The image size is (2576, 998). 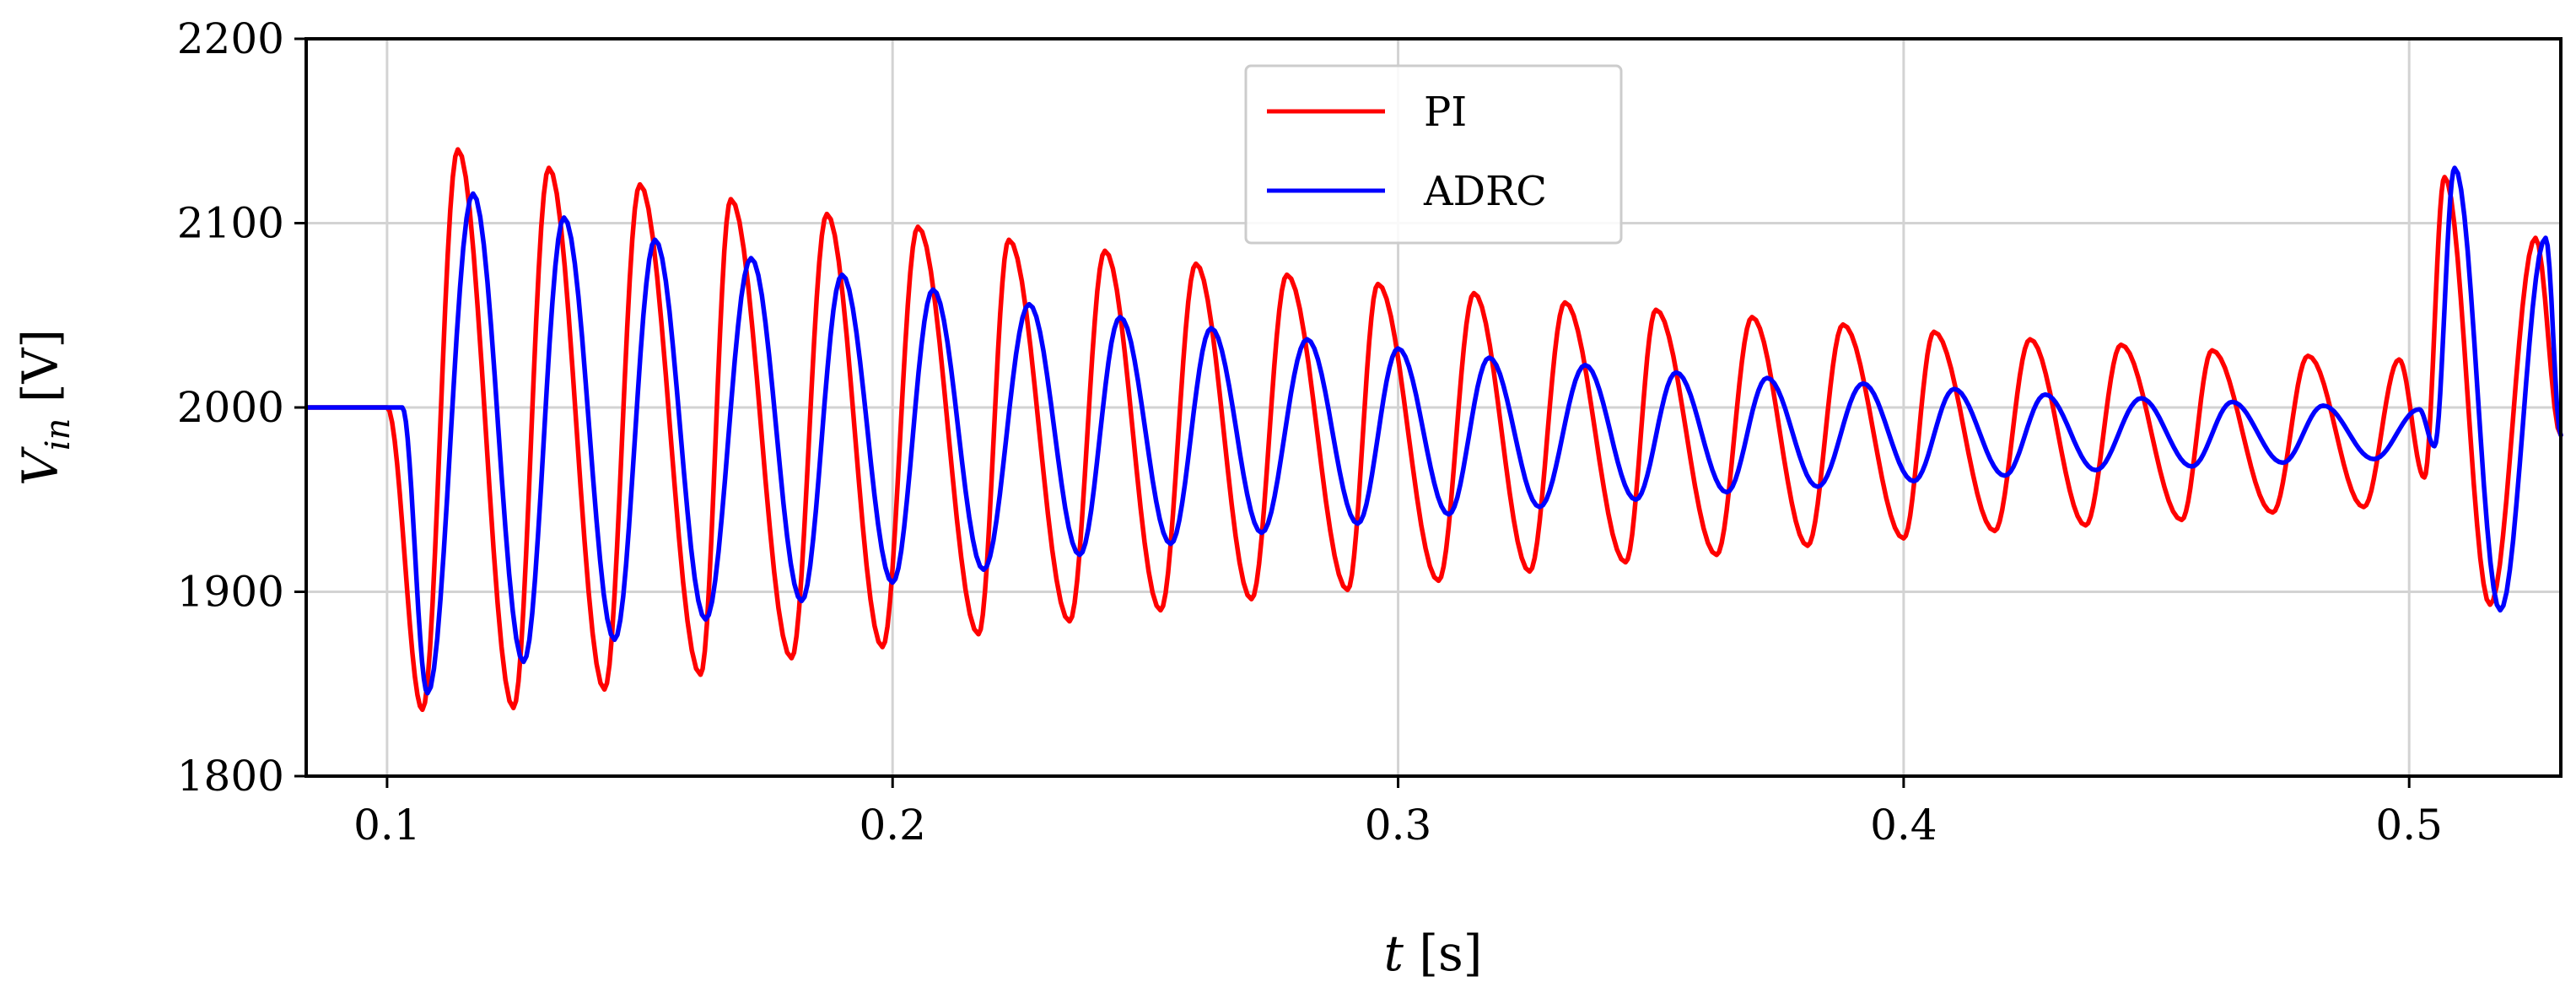 What do you see at coordinates (45, 407) in the screenshot?
I see `y-axis-title: Vin [V]` at bounding box center [45, 407].